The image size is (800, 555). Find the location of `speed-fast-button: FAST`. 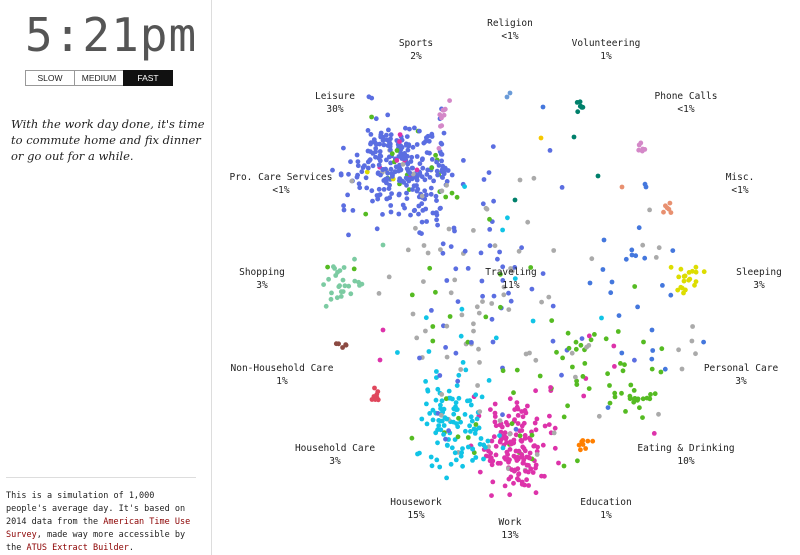

speed-fast-button: FAST is located at coordinates (148, 78).